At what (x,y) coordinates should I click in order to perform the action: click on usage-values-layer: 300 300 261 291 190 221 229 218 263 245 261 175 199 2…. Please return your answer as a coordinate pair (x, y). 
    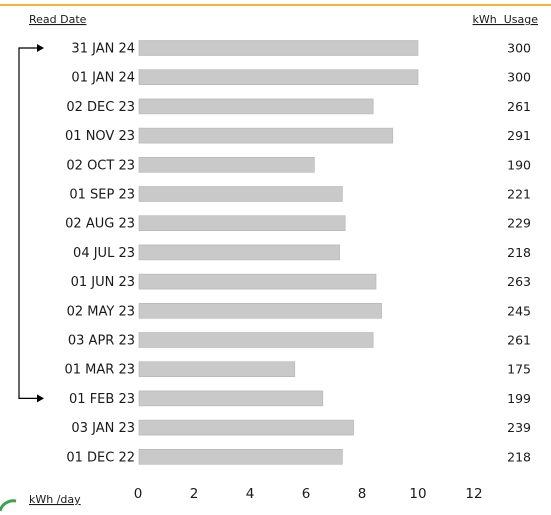
    Looking at the image, I should click on (519, 253).